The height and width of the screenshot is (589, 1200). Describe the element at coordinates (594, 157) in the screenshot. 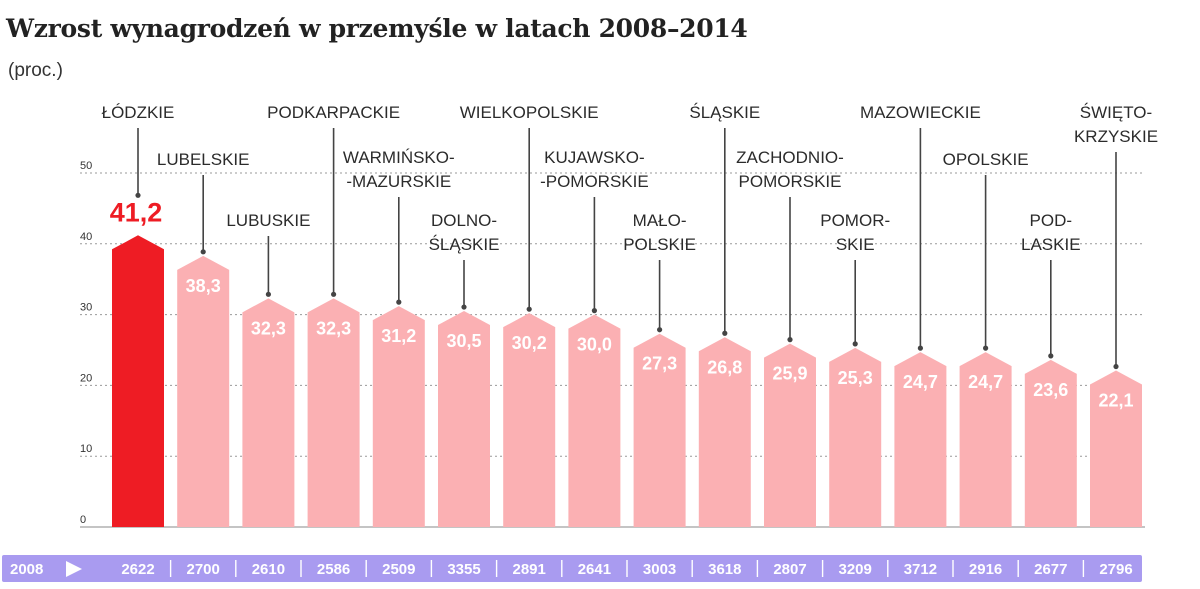

I see `category-label: KUJAWSKO-` at that location.